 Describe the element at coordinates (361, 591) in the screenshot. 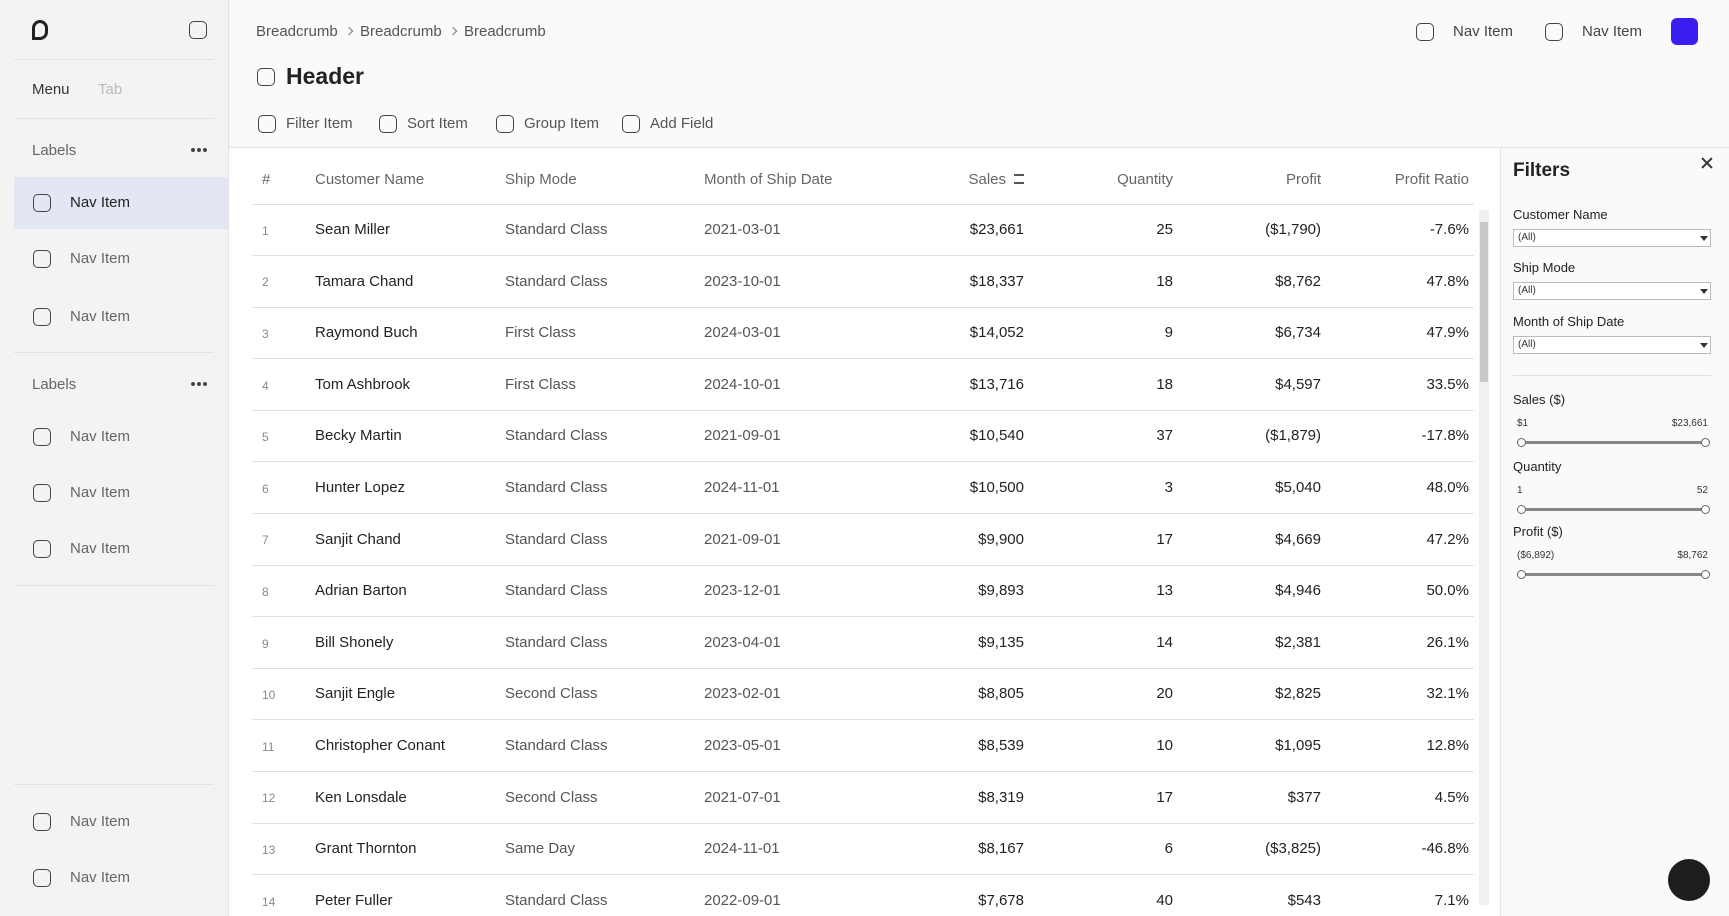

I see `cell: Adrian Barton` at that location.